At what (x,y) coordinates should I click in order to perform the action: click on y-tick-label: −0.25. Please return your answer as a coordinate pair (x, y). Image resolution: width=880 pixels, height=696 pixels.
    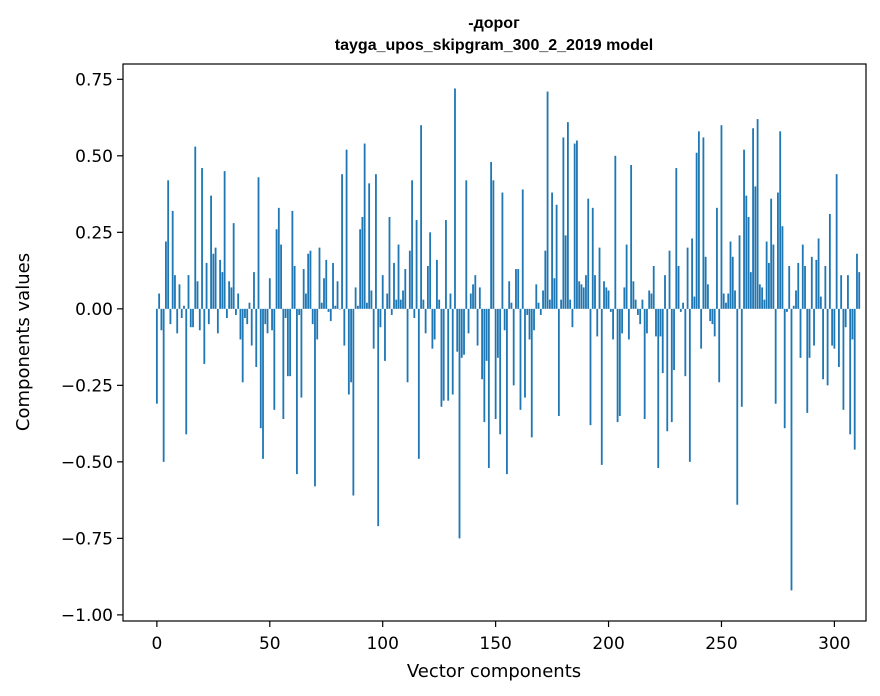
    Looking at the image, I should click on (87, 386).